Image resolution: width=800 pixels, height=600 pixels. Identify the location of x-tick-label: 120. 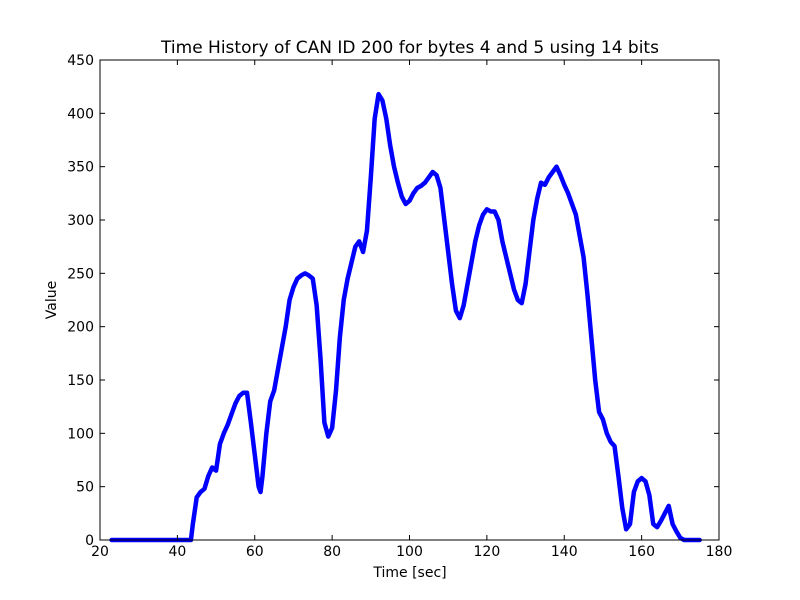
(487, 552).